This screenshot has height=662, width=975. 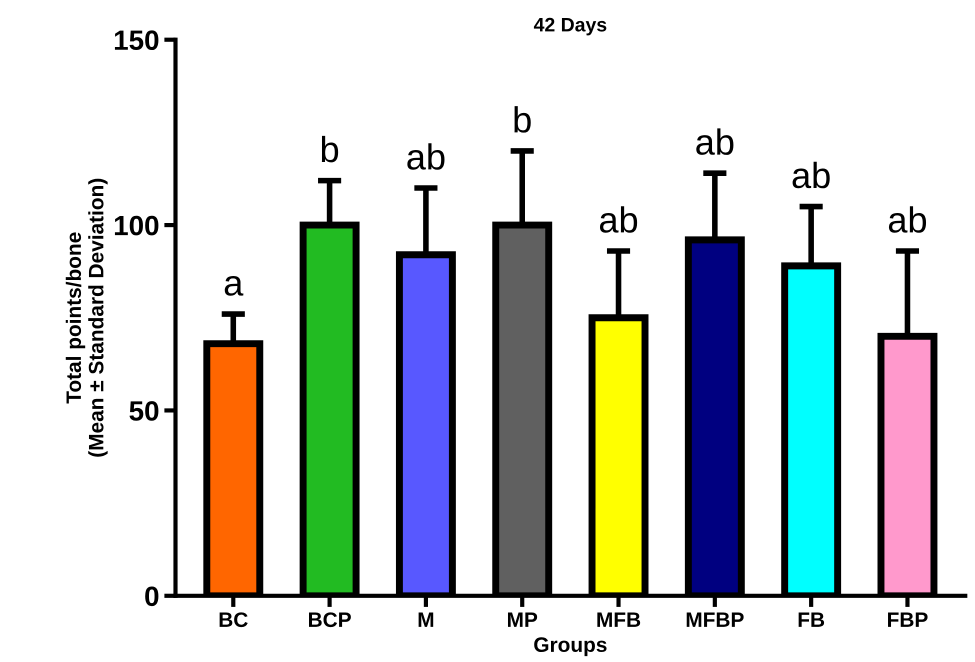 What do you see at coordinates (87, 317) in the screenshot?
I see `y-axis-title: Total points/bone (Mean ± Standard Deviation)` at bounding box center [87, 317].